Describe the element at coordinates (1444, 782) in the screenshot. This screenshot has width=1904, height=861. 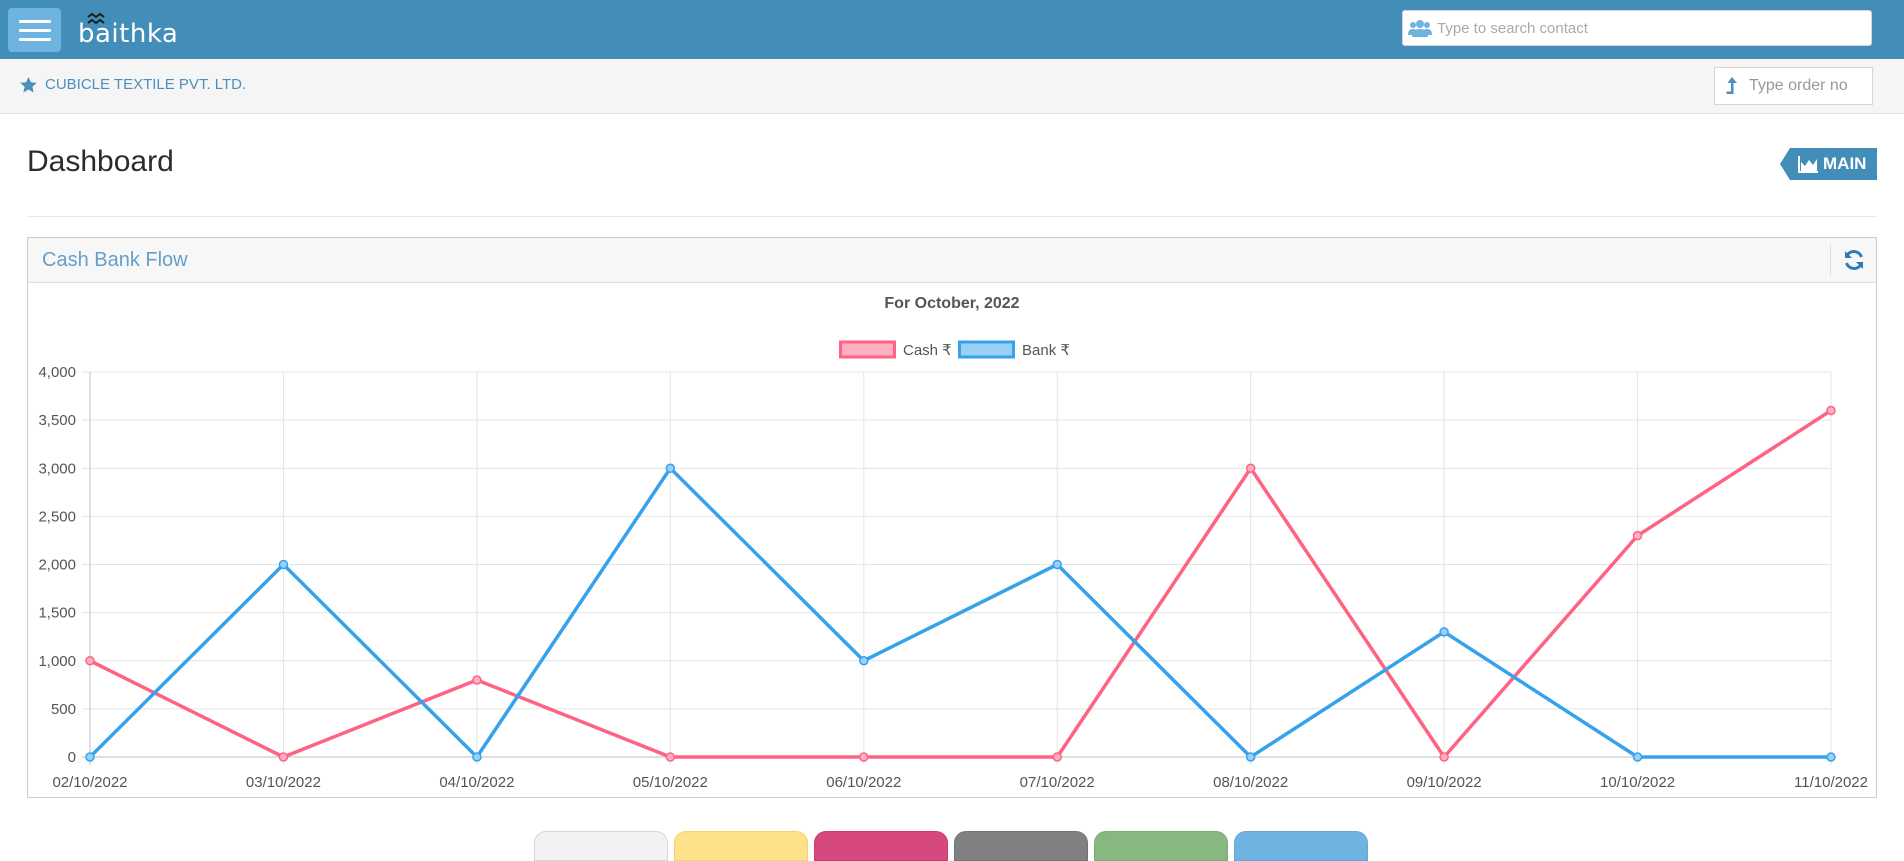
I see `x-tick-label: 09/10/2022` at that location.